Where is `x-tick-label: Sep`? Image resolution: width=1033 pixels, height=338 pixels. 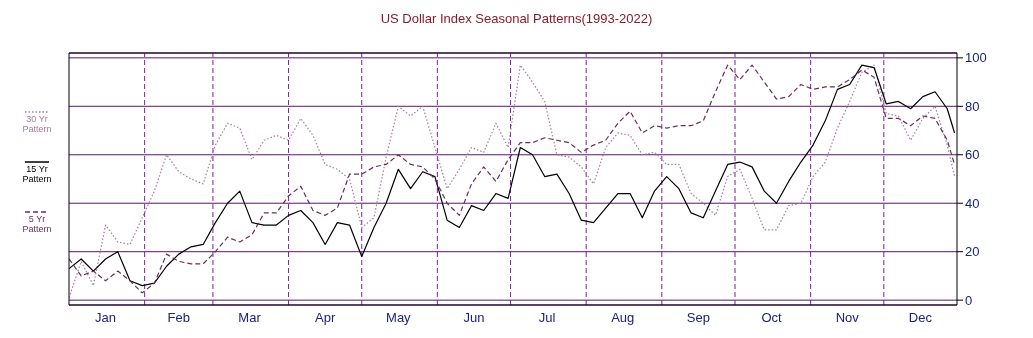
x-tick-label: Sep is located at coordinates (698, 318).